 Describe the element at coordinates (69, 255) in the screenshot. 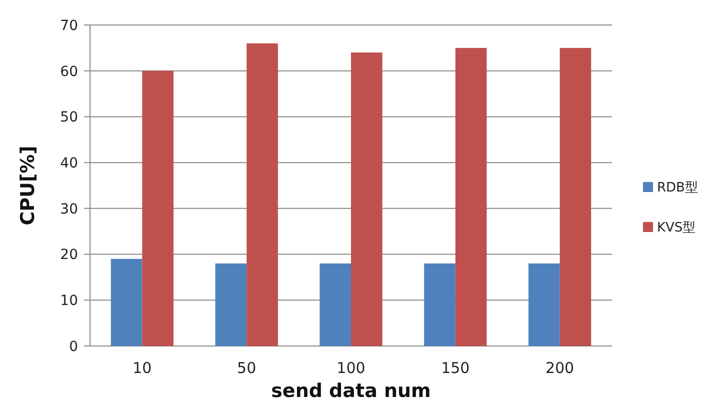

I see `y-tick-label: 20` at that location.